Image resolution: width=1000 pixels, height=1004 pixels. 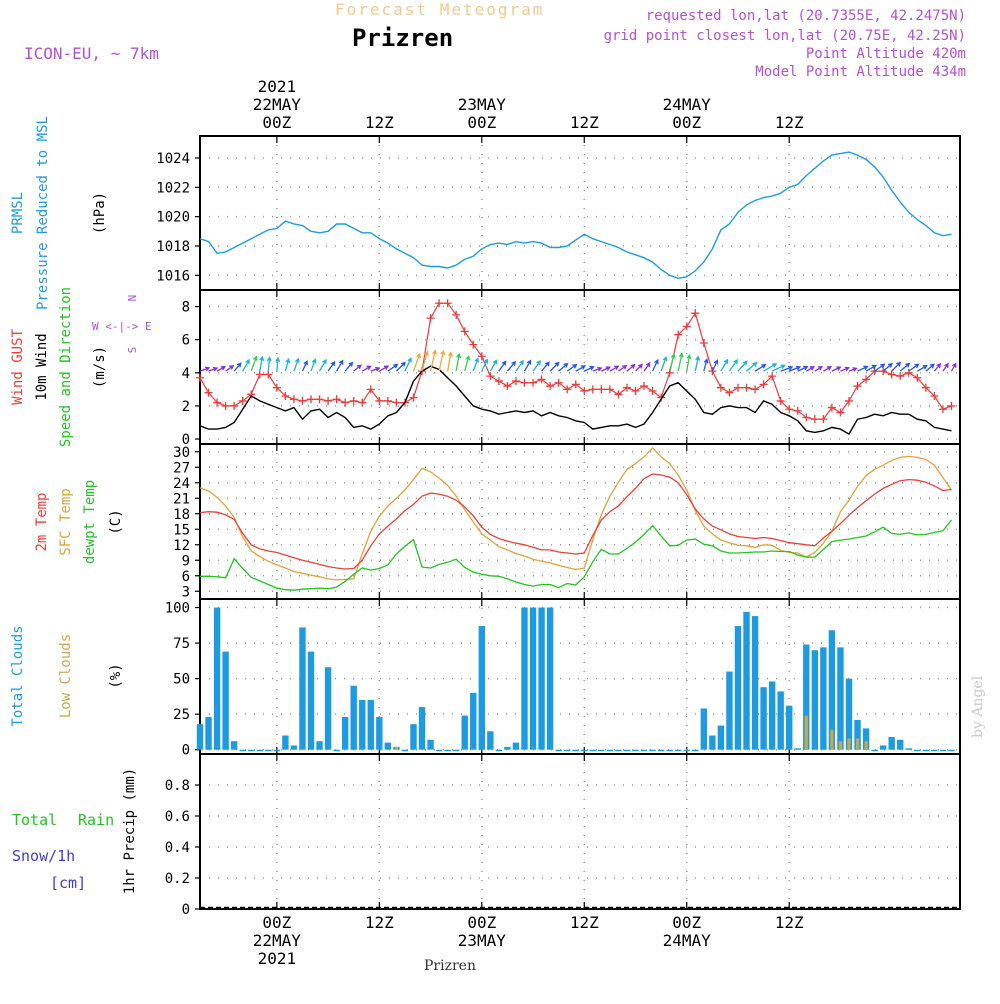 What do you see at coordinates (186, 407) in the screenshot?
I see `wind-ytick-label: 2` at bounding box center [186, 407].